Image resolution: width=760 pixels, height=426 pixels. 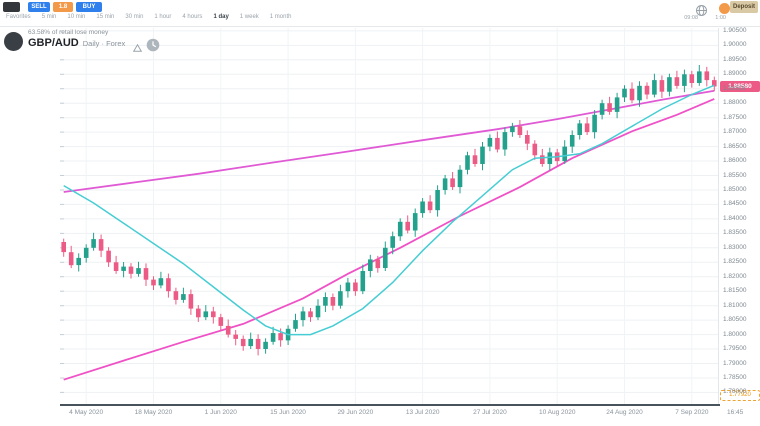 I want to click on price-axis-label: 1.83000, so click(x=735, y=247).